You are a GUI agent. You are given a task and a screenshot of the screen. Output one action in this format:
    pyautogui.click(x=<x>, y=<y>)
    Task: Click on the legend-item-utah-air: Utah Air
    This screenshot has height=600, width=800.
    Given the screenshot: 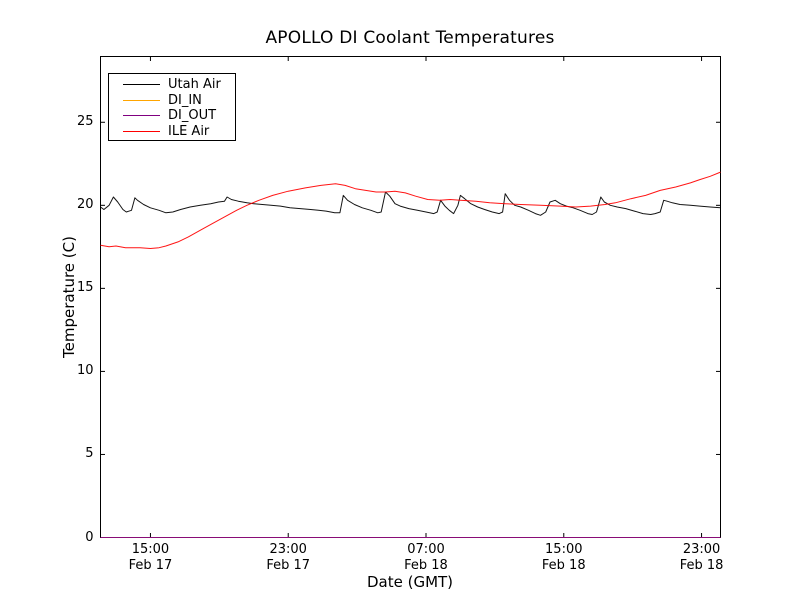 What is the action you would take?
    pyautogui.click(x=172, y=85)
    